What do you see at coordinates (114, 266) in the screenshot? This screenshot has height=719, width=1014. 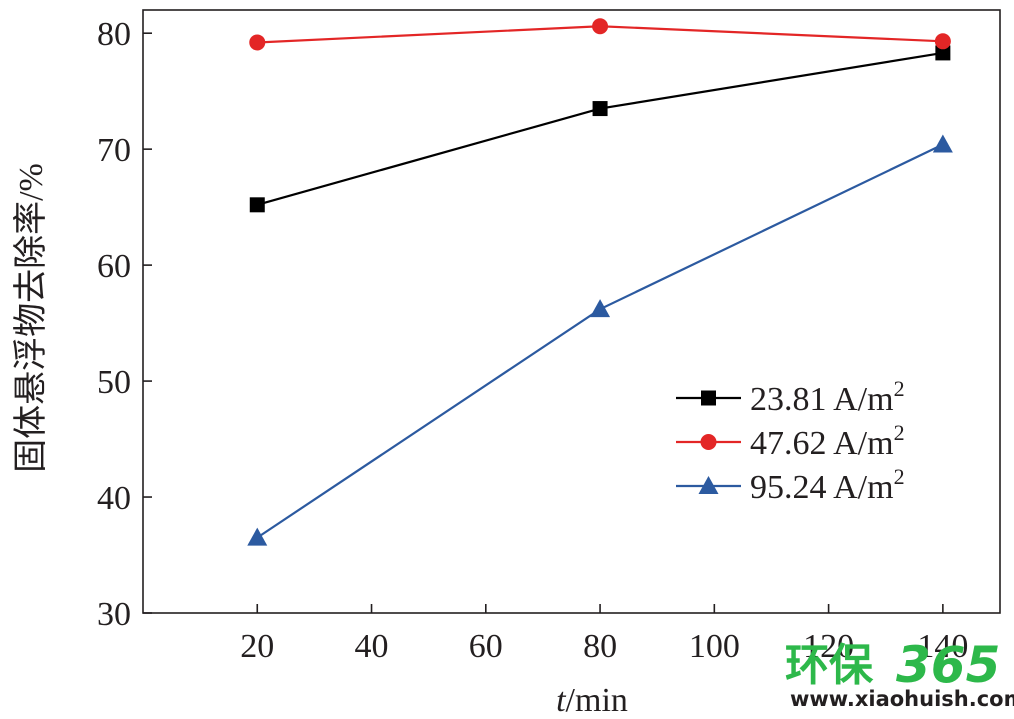 I see `y-tick-label: 60` at bounding box center [114, 266].